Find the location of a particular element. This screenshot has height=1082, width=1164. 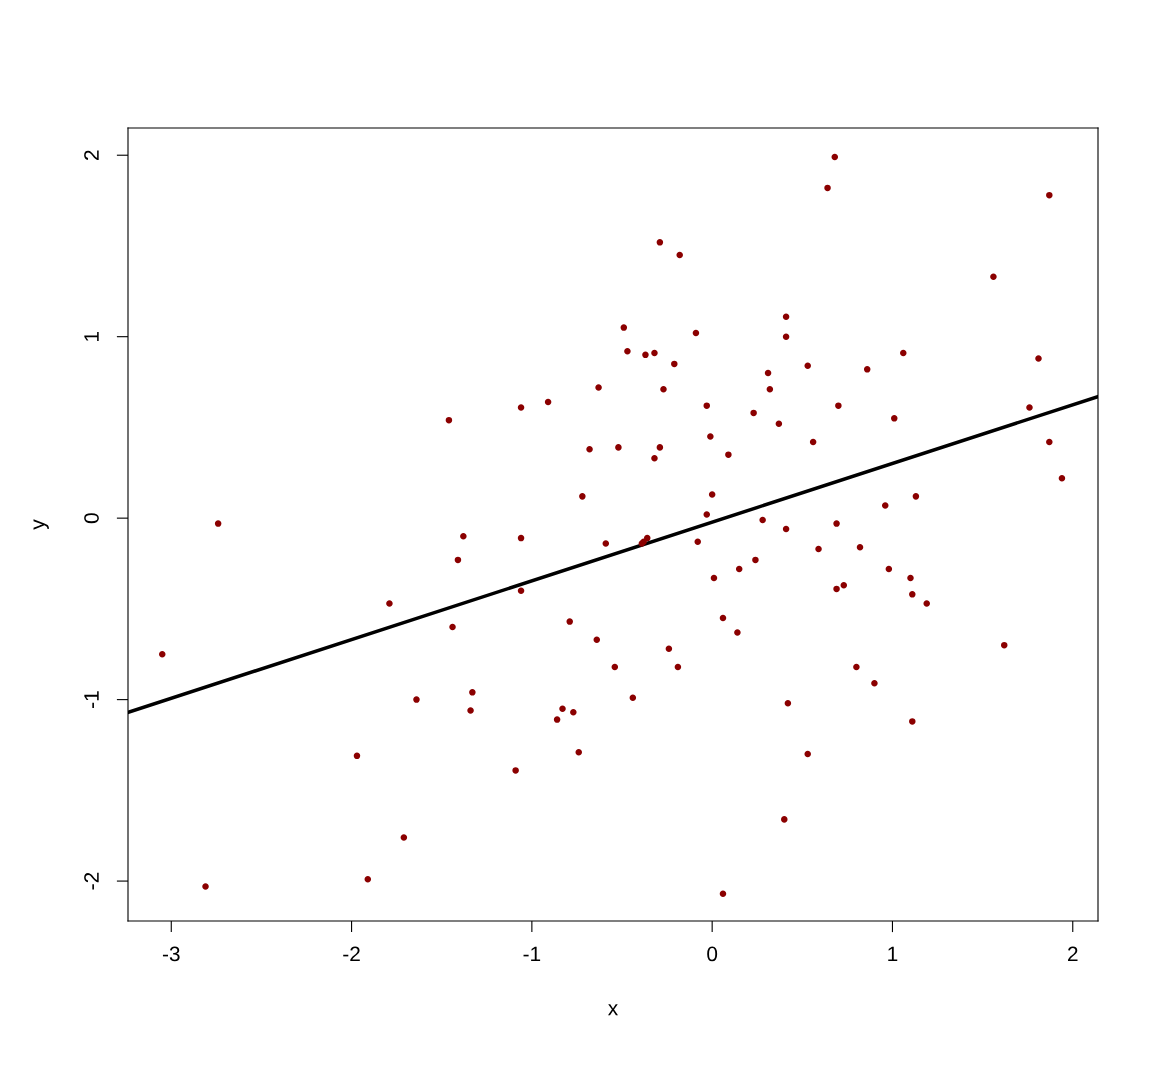

x-axis-title: x is located at coordinates (613, 1010).